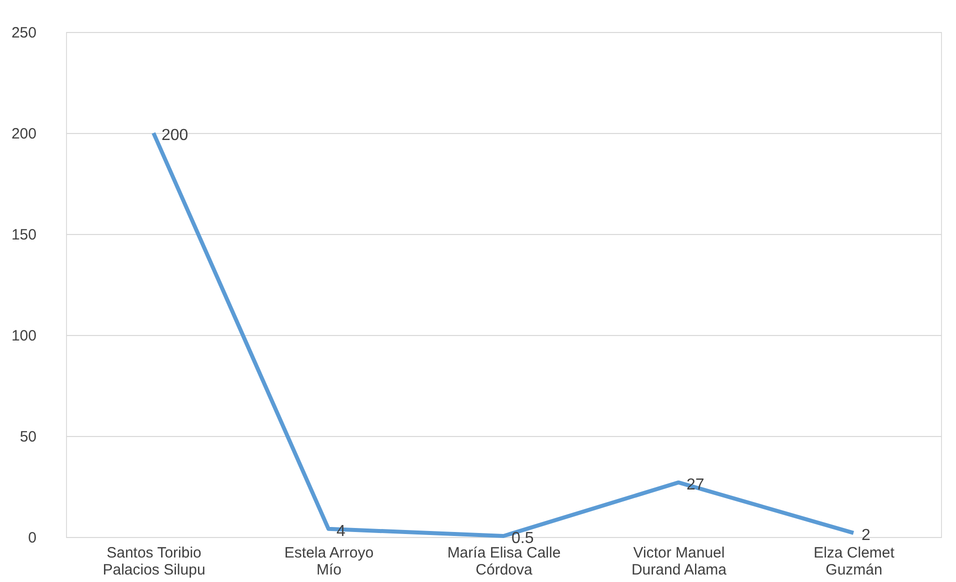  What do you see at coordinates (329, 561) in the screenshot?
I see `x-tick-label: Estela Arroyo Mío` at bounding box center [329, 561].